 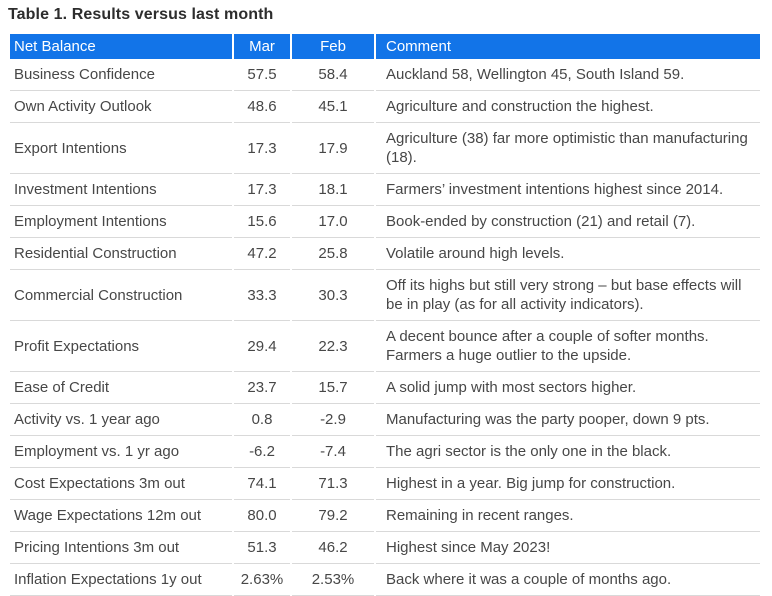 What do you see at coordinates (333, 148) in the screenshot?
I see `feb-value-cell: 17.9` at bounding box center [333, 148].